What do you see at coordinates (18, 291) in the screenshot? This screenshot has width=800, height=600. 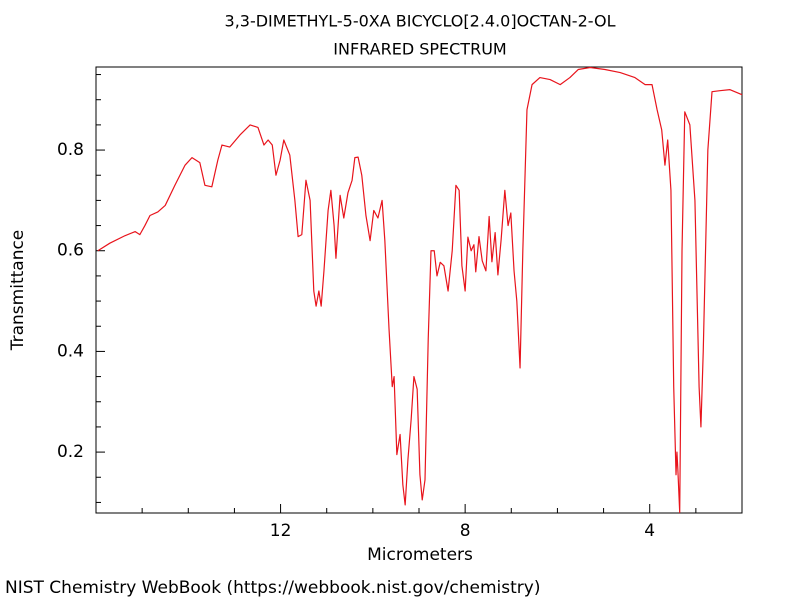 I see `y-axis-label: Transmittance` at bounding box center [18, 291].